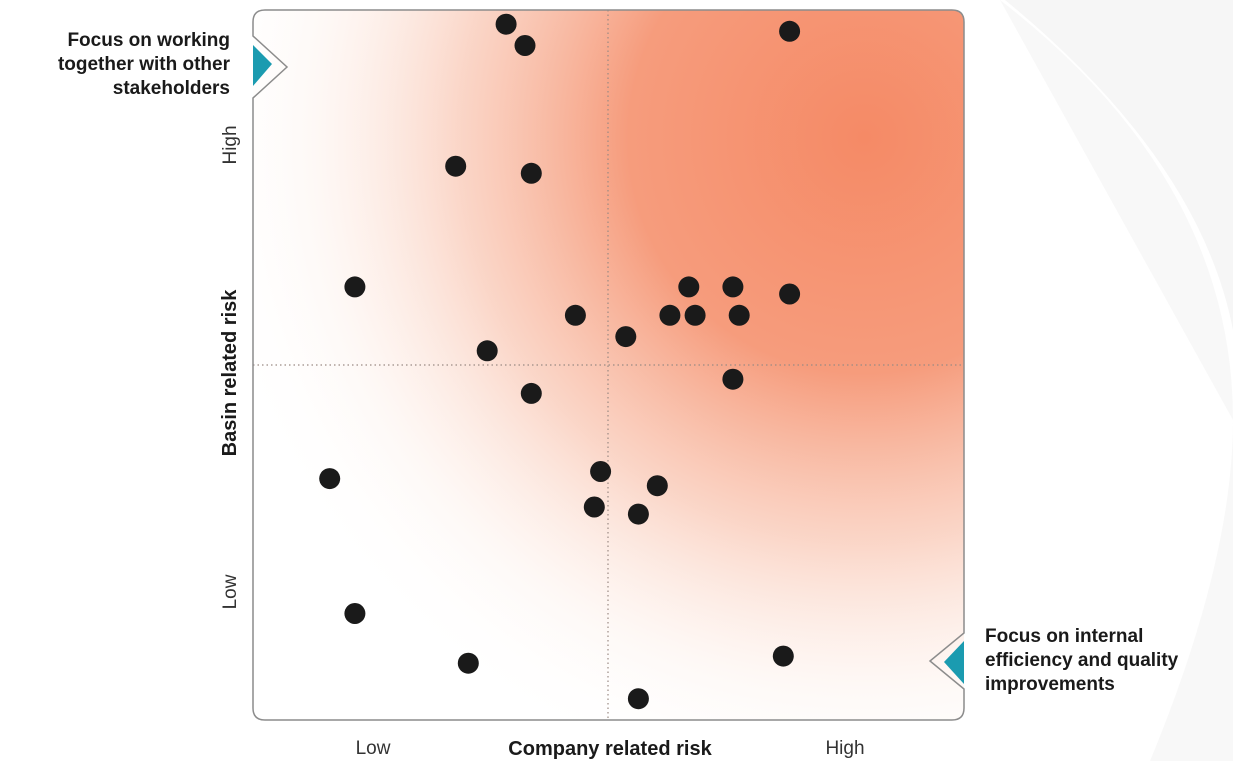 The height and width of the screenshot is (761, 1233). I want to click on y-tick-low: Low, so click(230, 591).